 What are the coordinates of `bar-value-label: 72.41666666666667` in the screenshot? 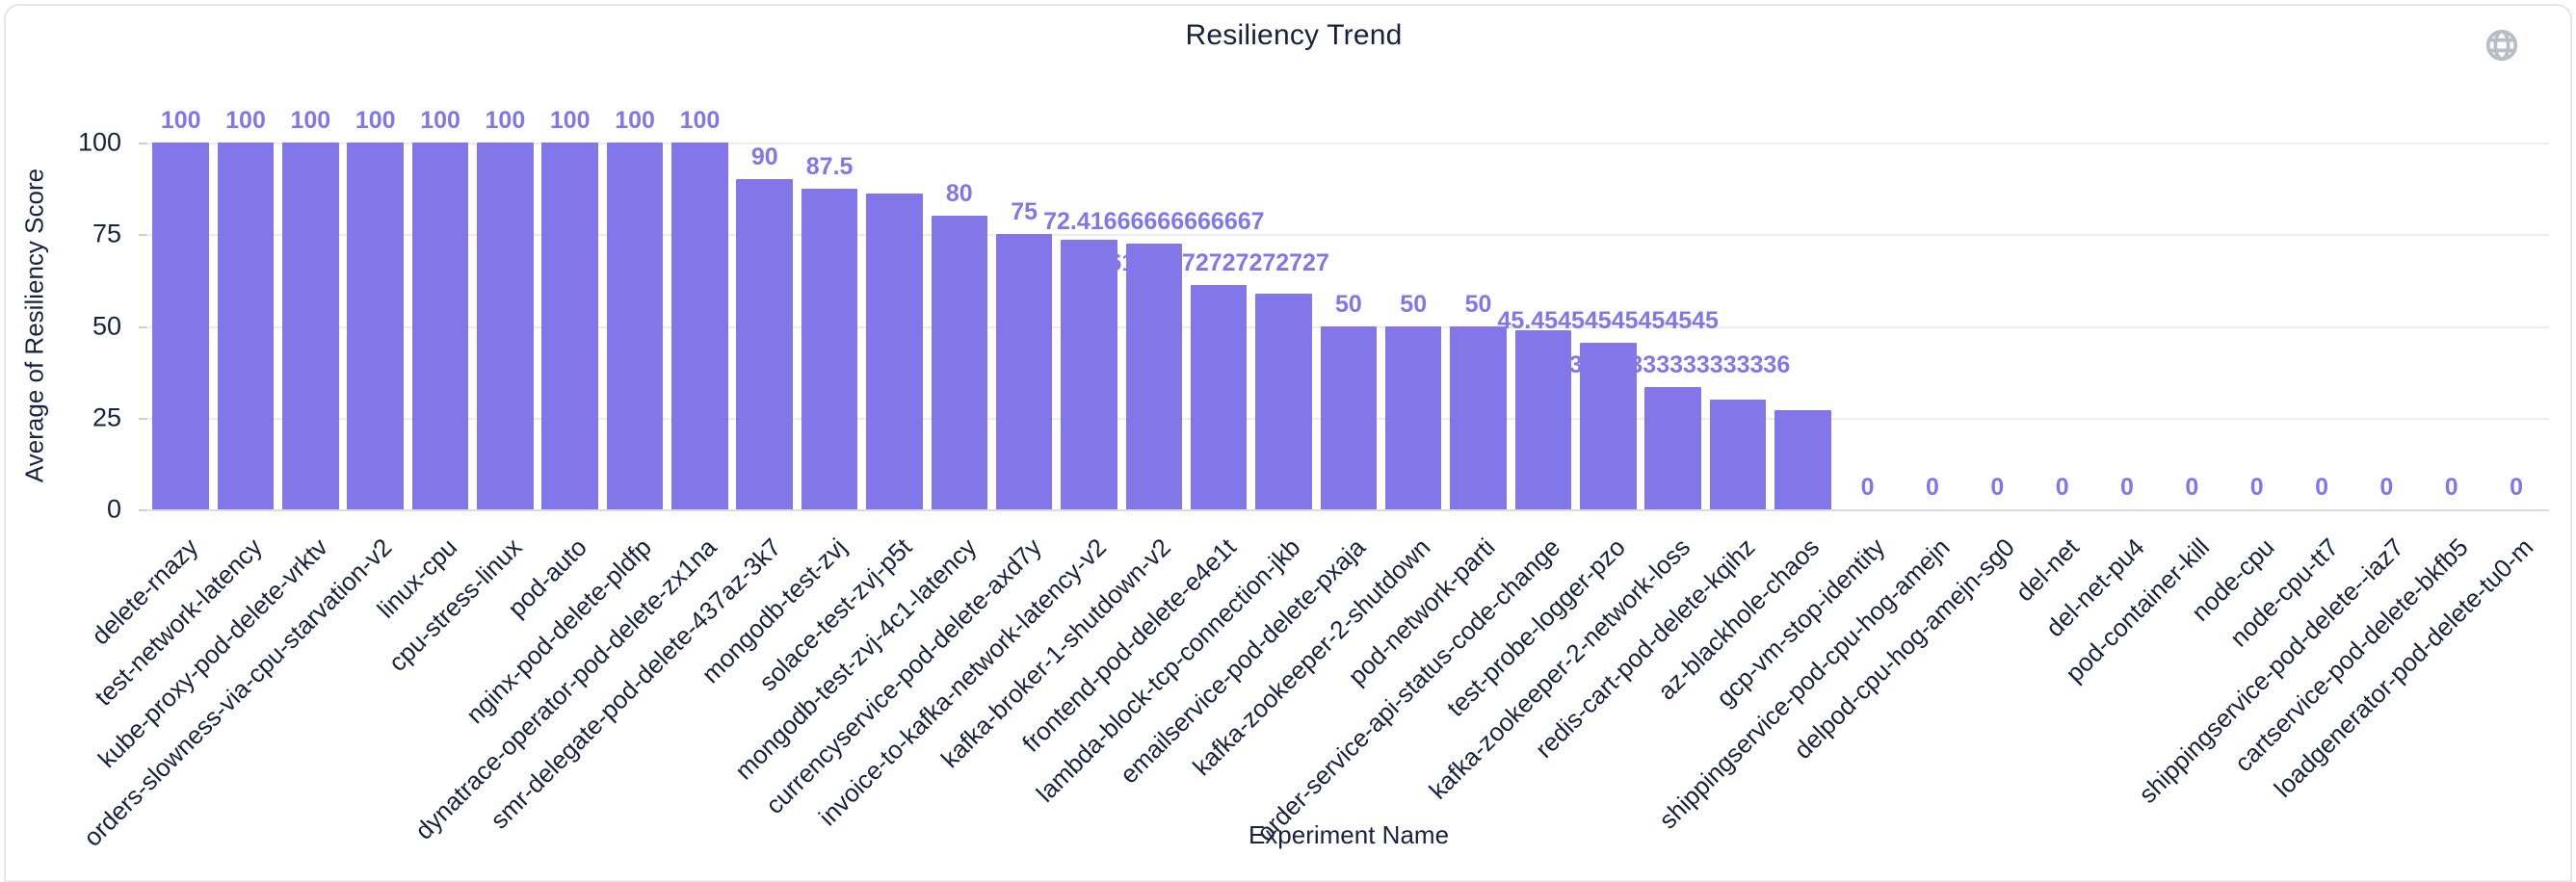 It's located at (1154, 222).